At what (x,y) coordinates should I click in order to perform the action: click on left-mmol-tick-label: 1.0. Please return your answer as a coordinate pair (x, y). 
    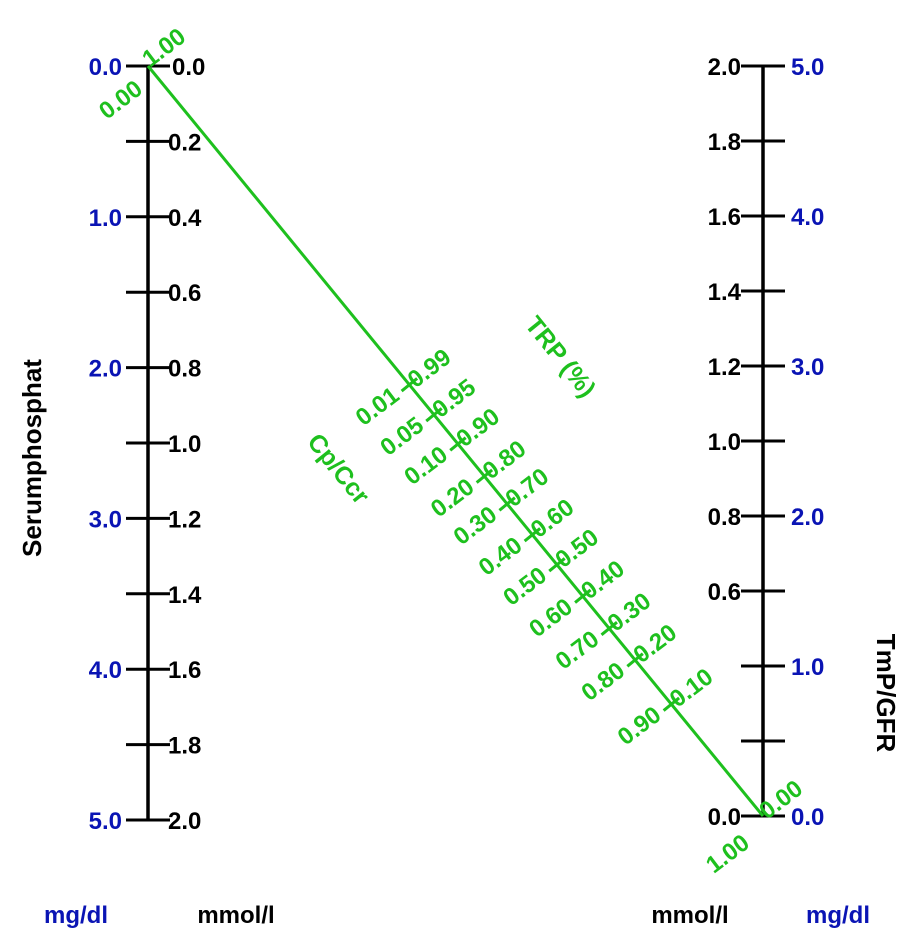
    Looking at the image, I should click on (184, 444).